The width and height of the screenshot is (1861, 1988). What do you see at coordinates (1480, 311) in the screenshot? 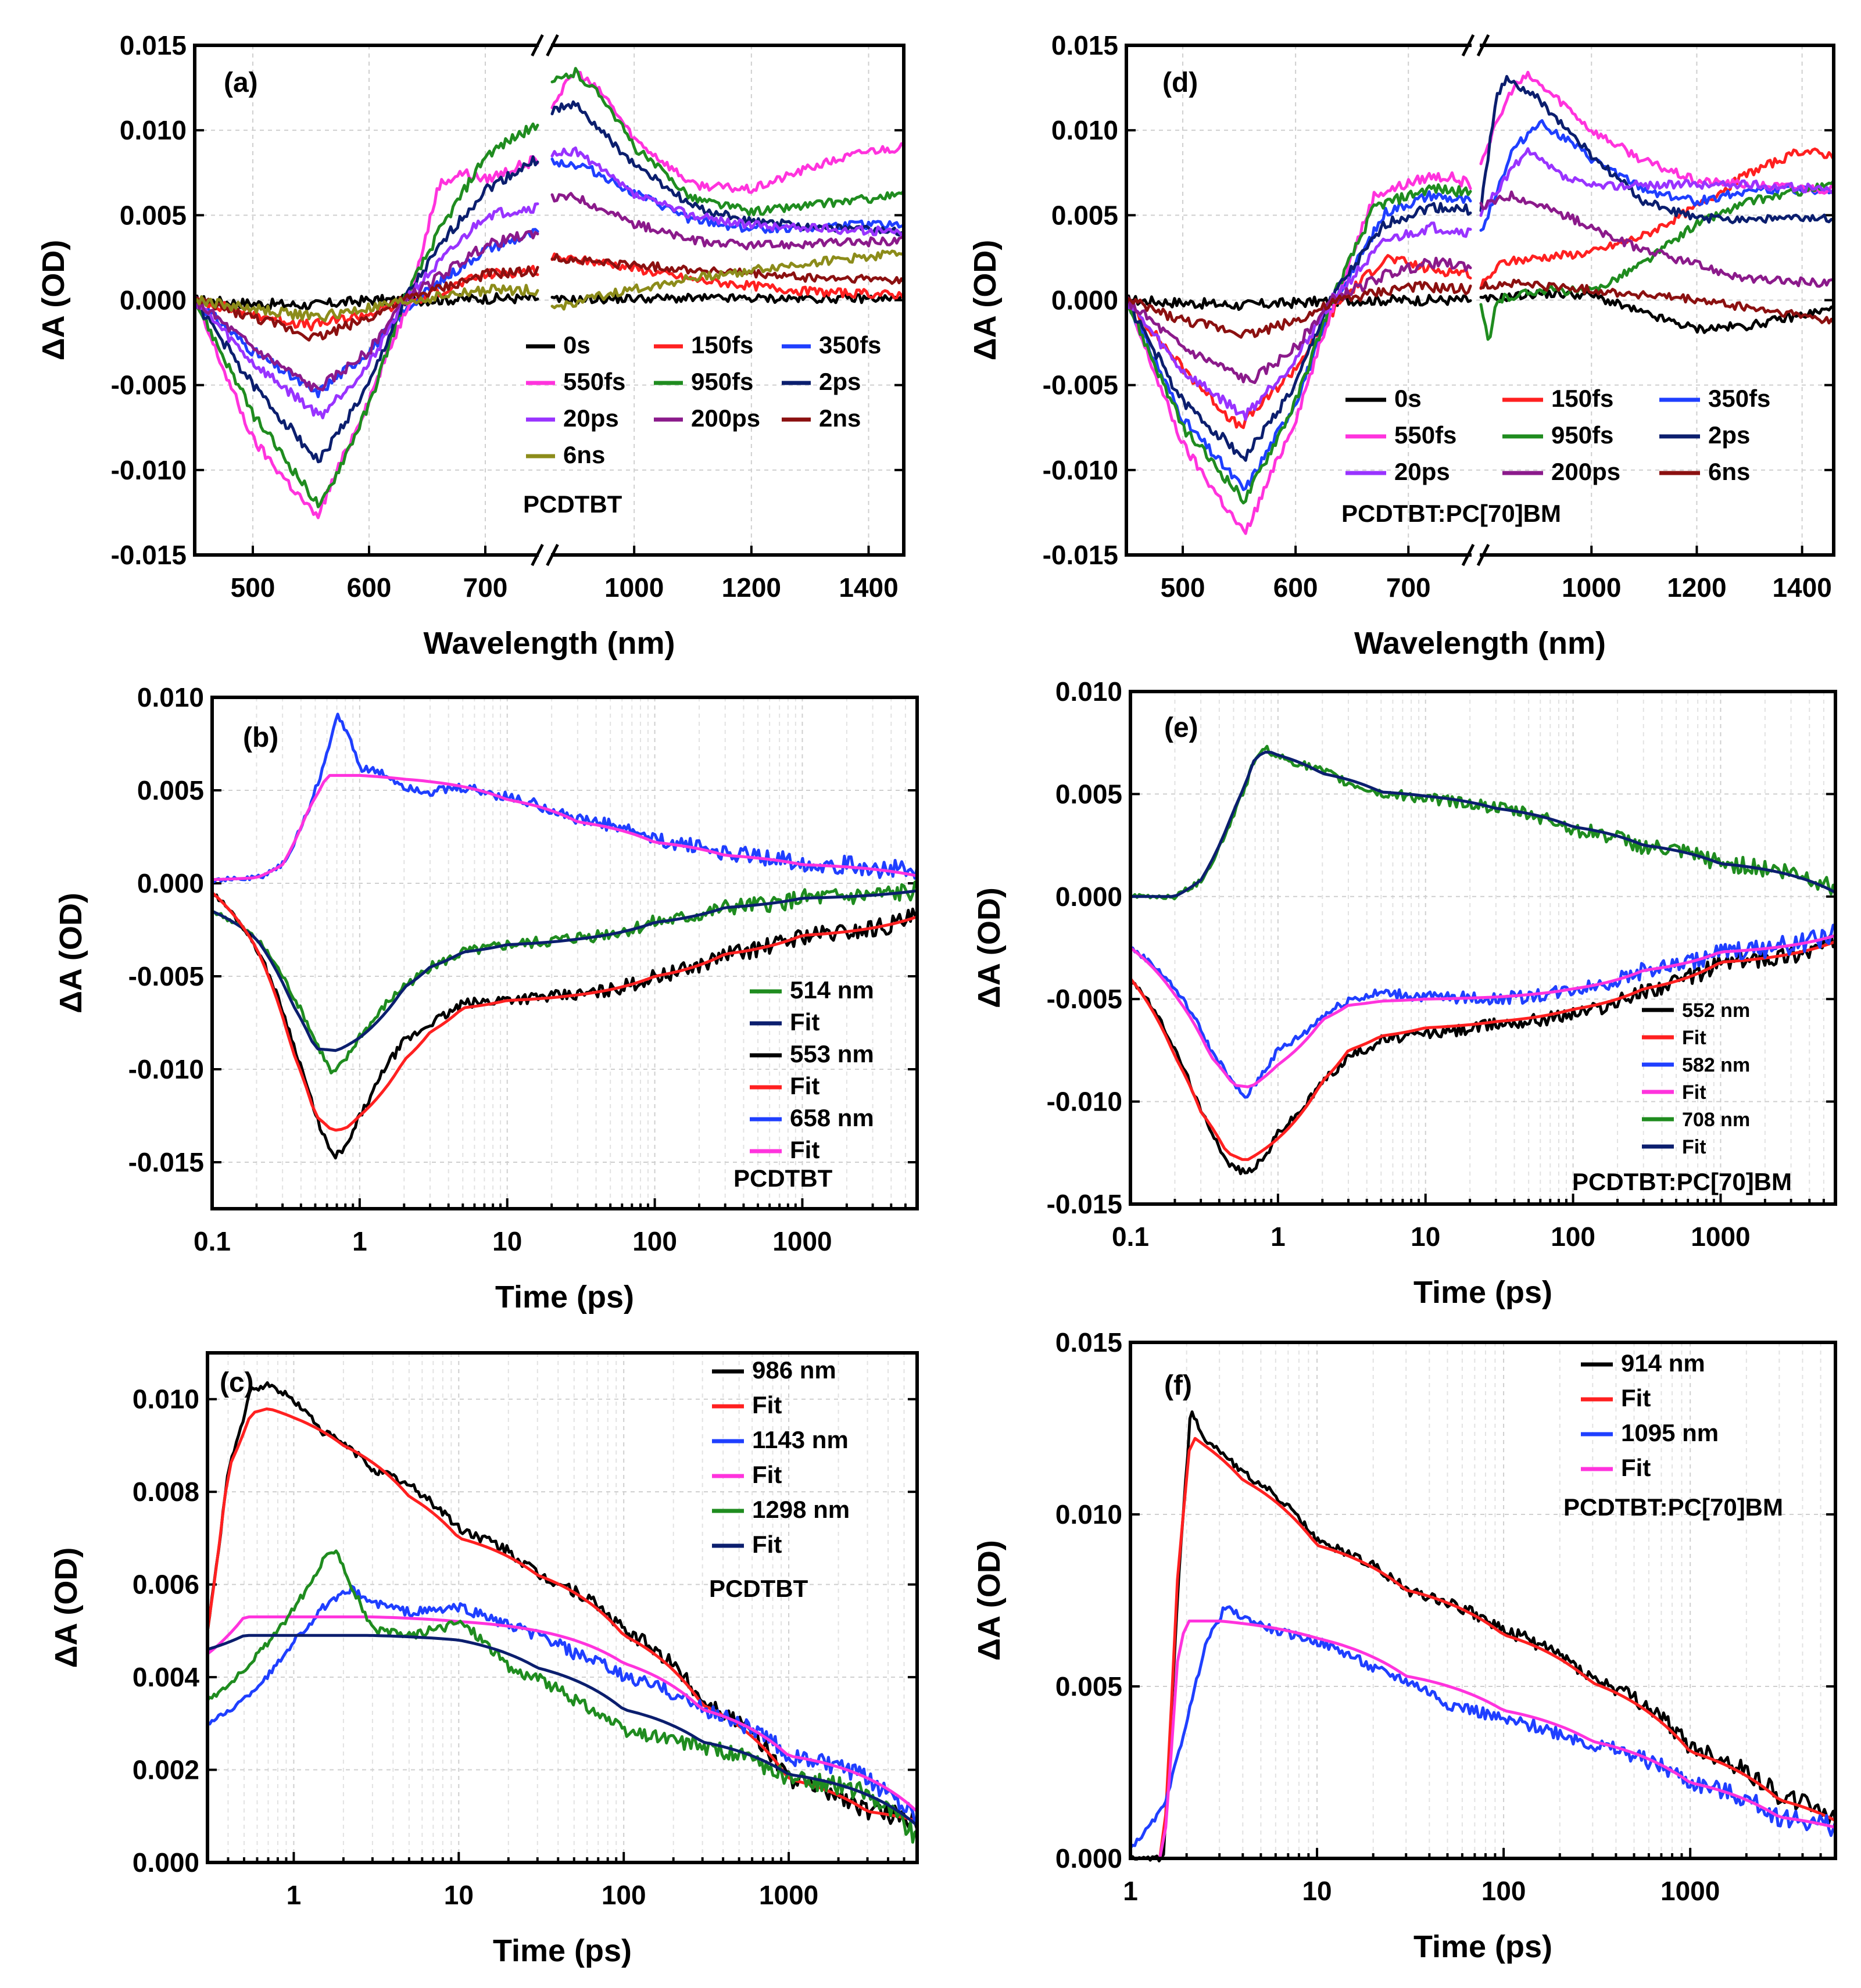
I see `series-0s` at bounding box center [1480, 311].